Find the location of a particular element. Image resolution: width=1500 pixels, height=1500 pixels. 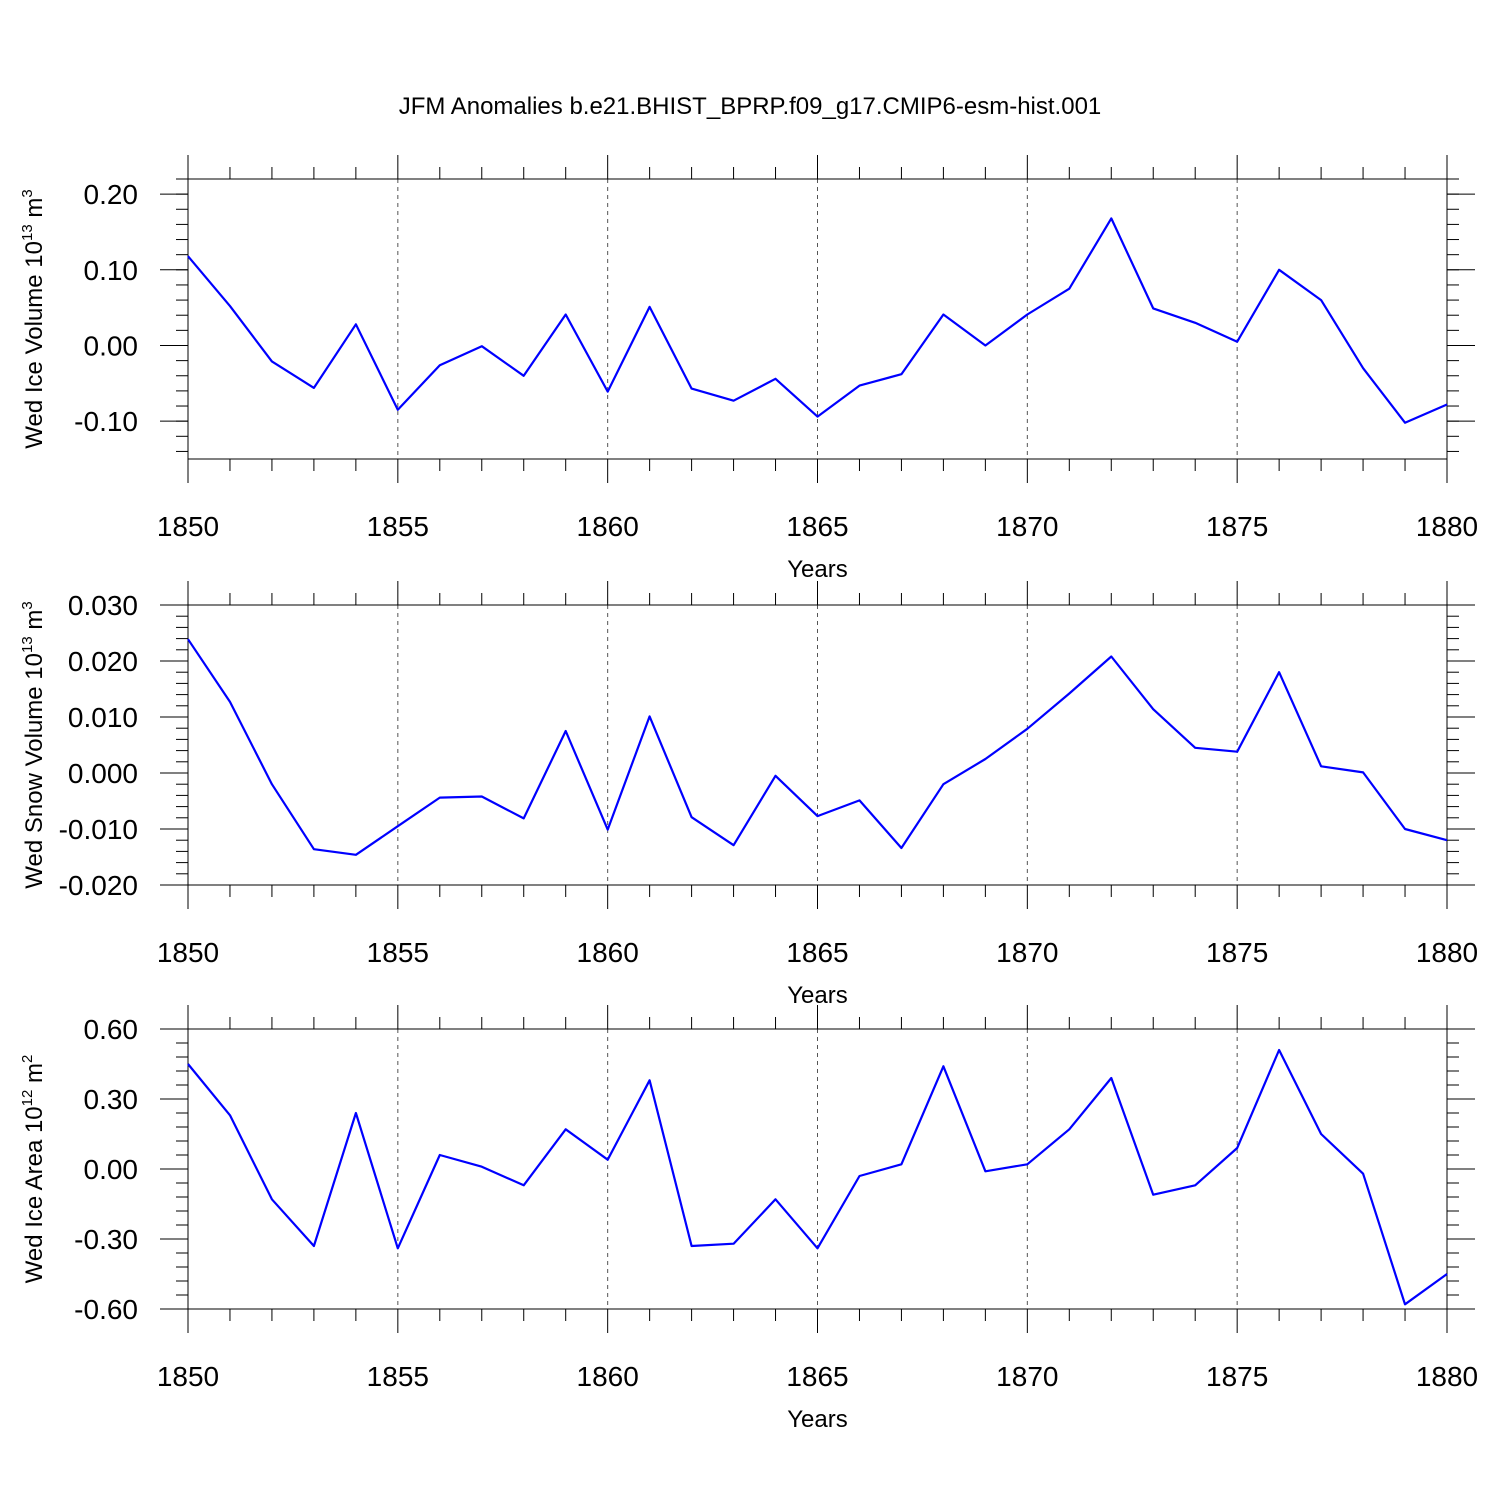

y-tick-label: 0.60 is located at coordinates (111, 1029).